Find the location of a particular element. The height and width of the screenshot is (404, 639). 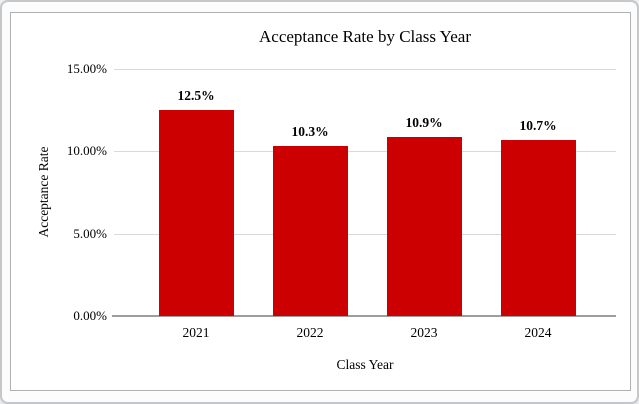

bar-value-label: 10.7% is located at coordinates (538, 125).